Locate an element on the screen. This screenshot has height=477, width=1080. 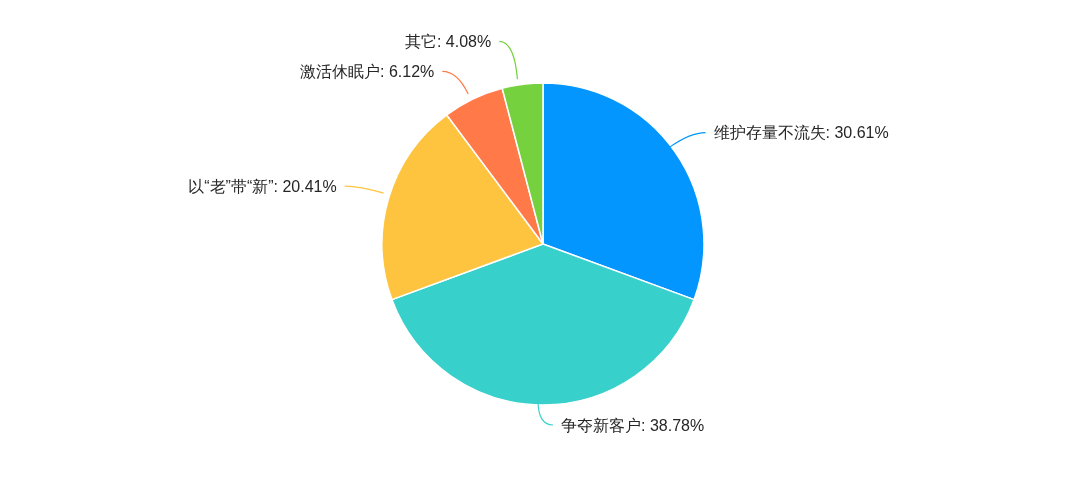
slice-label: 维护存量不流失: 30.61% is located at coordinates (801, 133).